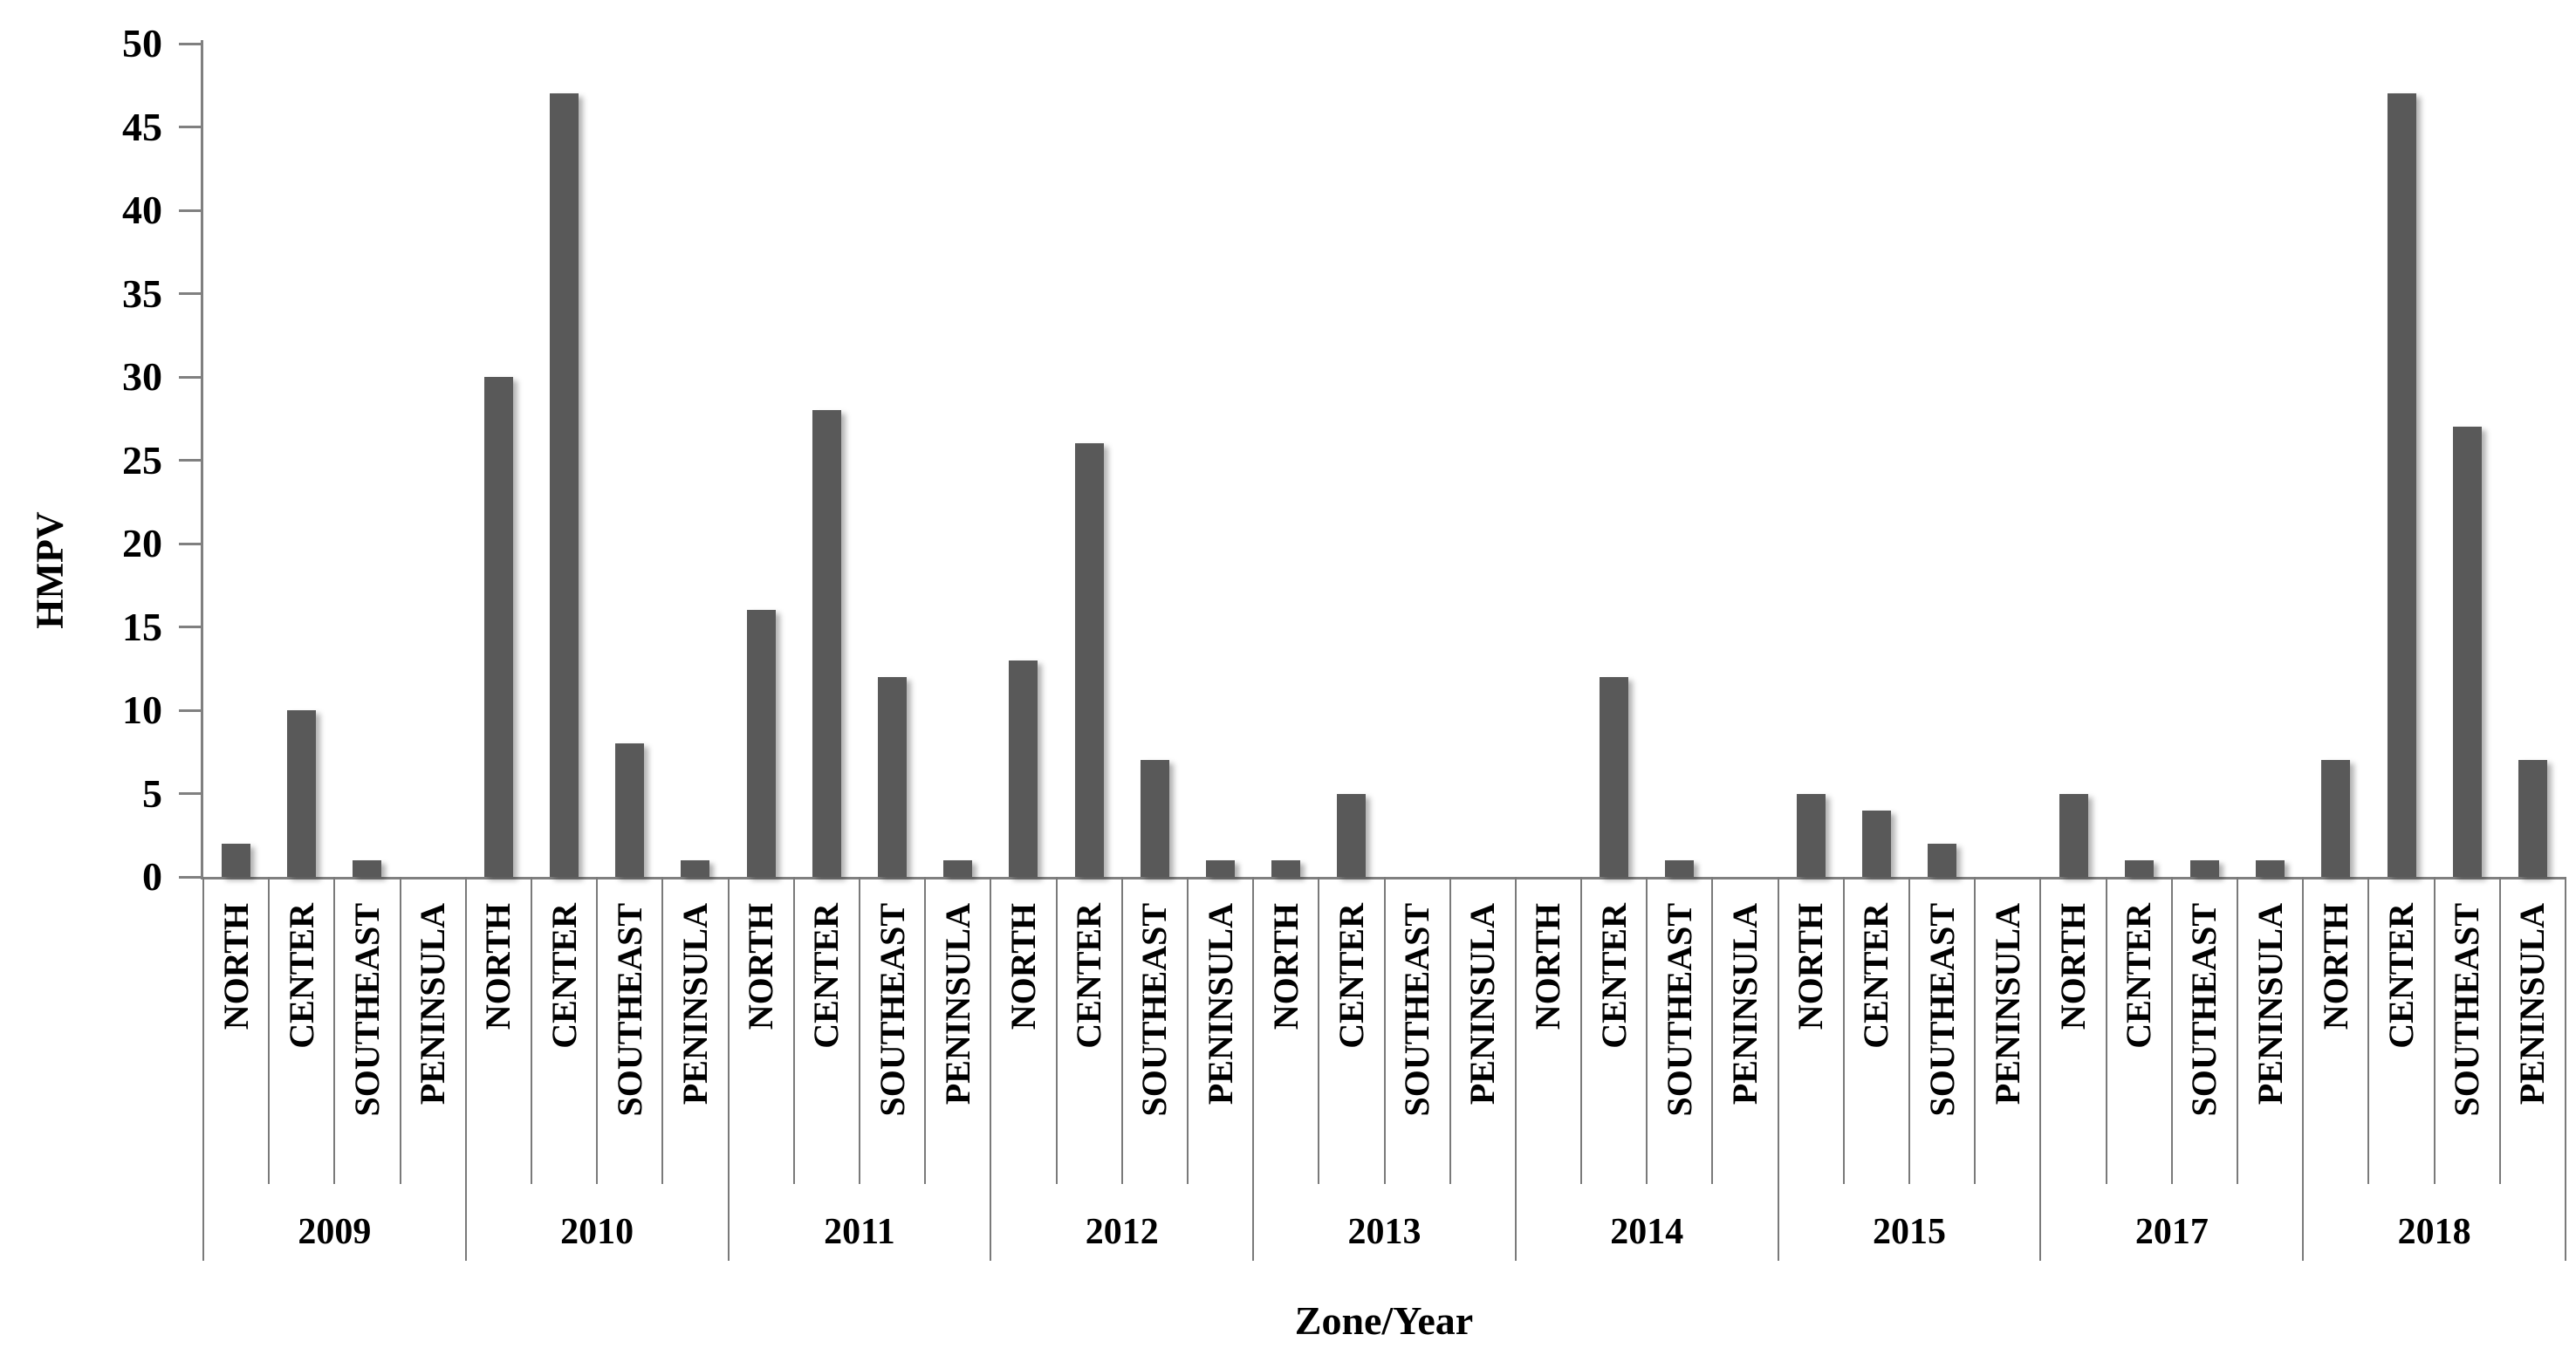 The width and height of the screenshot is (2576, 1362). Describe the element at coordinates (2171, 1232) in the screenshot. I see `year-label: 2017` at that location.